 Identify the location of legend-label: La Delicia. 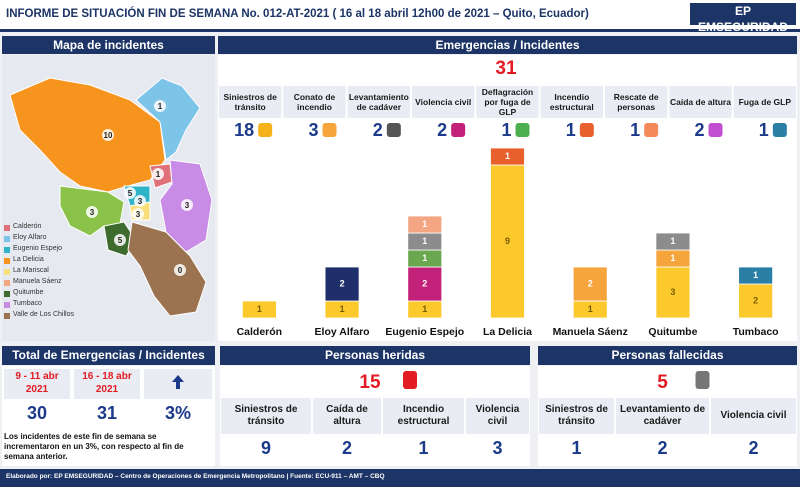
(28, 259).